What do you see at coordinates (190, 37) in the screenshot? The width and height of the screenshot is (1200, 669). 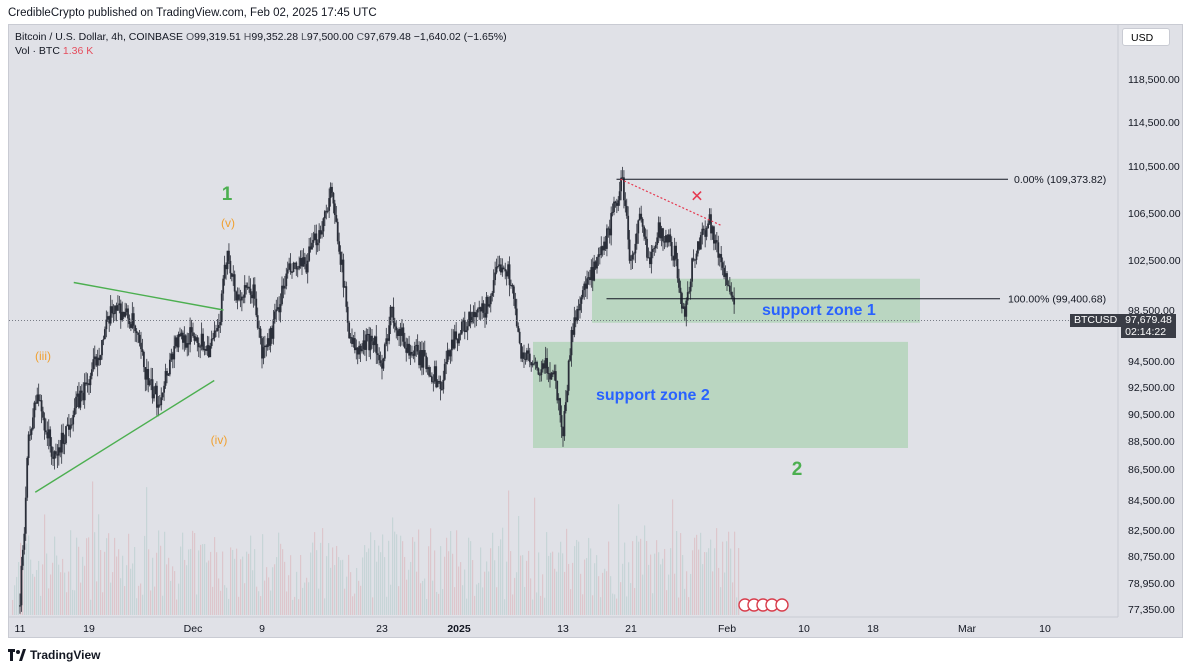 I see `legend-open-label: O` at bounding box center [190, 37].